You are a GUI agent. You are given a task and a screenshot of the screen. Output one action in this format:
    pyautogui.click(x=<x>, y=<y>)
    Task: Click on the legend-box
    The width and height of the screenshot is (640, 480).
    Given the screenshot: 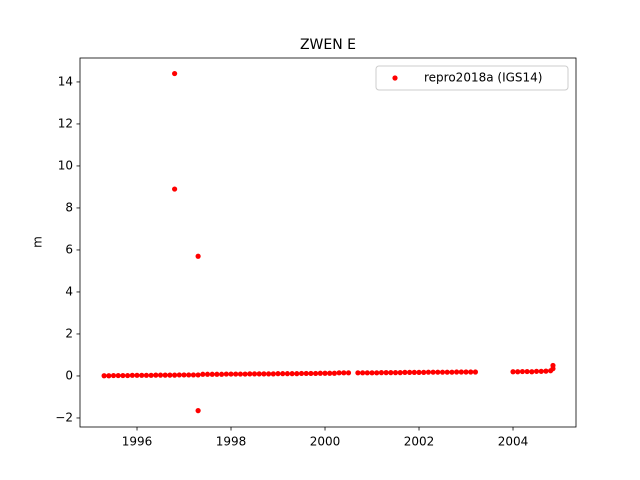 What is the action you would take?
    pyautogui.click(x=472, y=78)
    